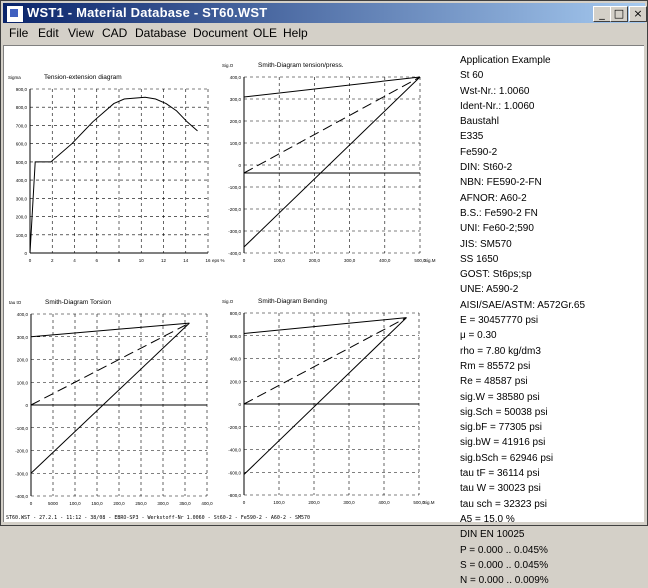 The width and height of the screenshot is (648, 588). I want to click on info-line: N = 0.000 .. 0.009%, so click(504, 581).